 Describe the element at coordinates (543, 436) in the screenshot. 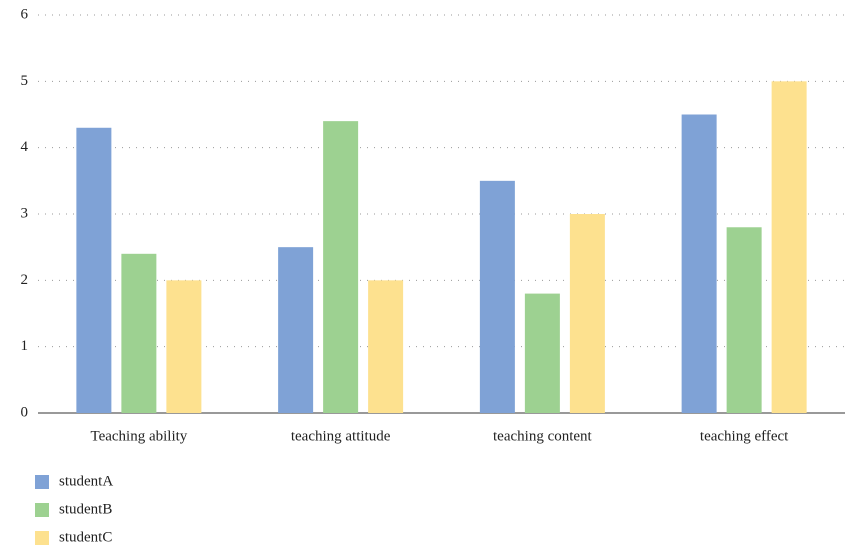

I see `x-tick-label: teaching content` at that location.